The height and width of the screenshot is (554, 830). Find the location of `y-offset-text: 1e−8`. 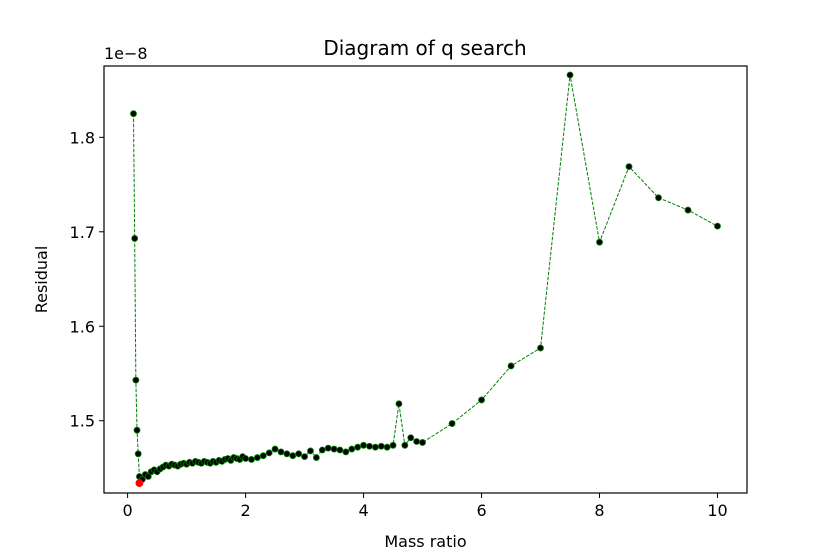

y-offset-text: 1e−8 is located at coordinates (126, 53).